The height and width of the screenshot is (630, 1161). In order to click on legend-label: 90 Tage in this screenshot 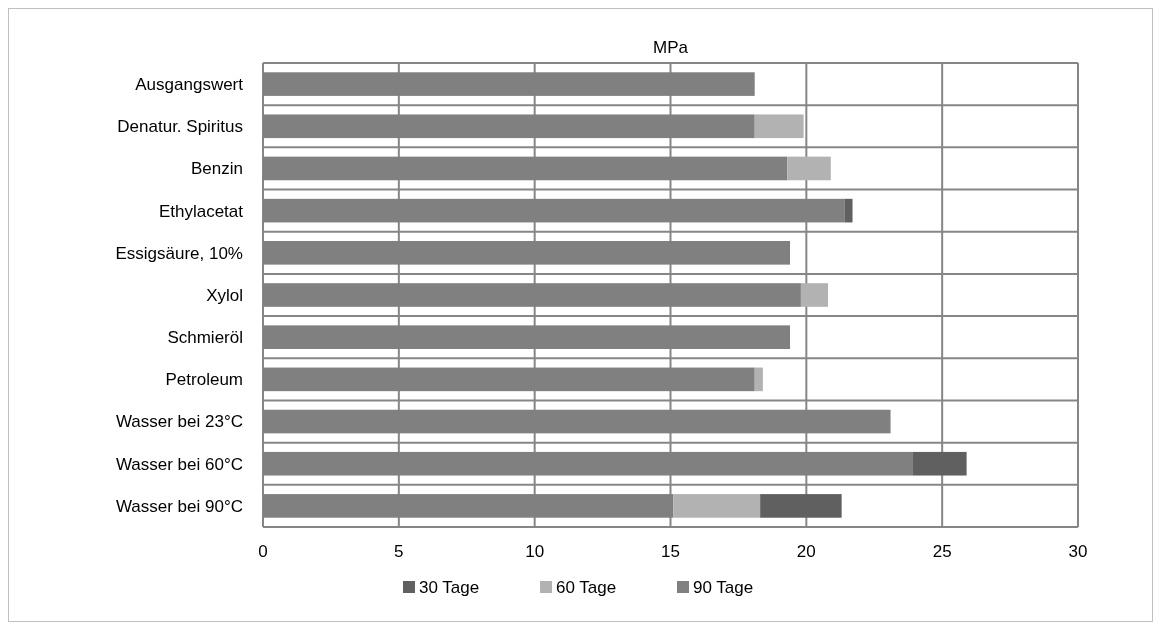, I will do `click(723, 587)`.